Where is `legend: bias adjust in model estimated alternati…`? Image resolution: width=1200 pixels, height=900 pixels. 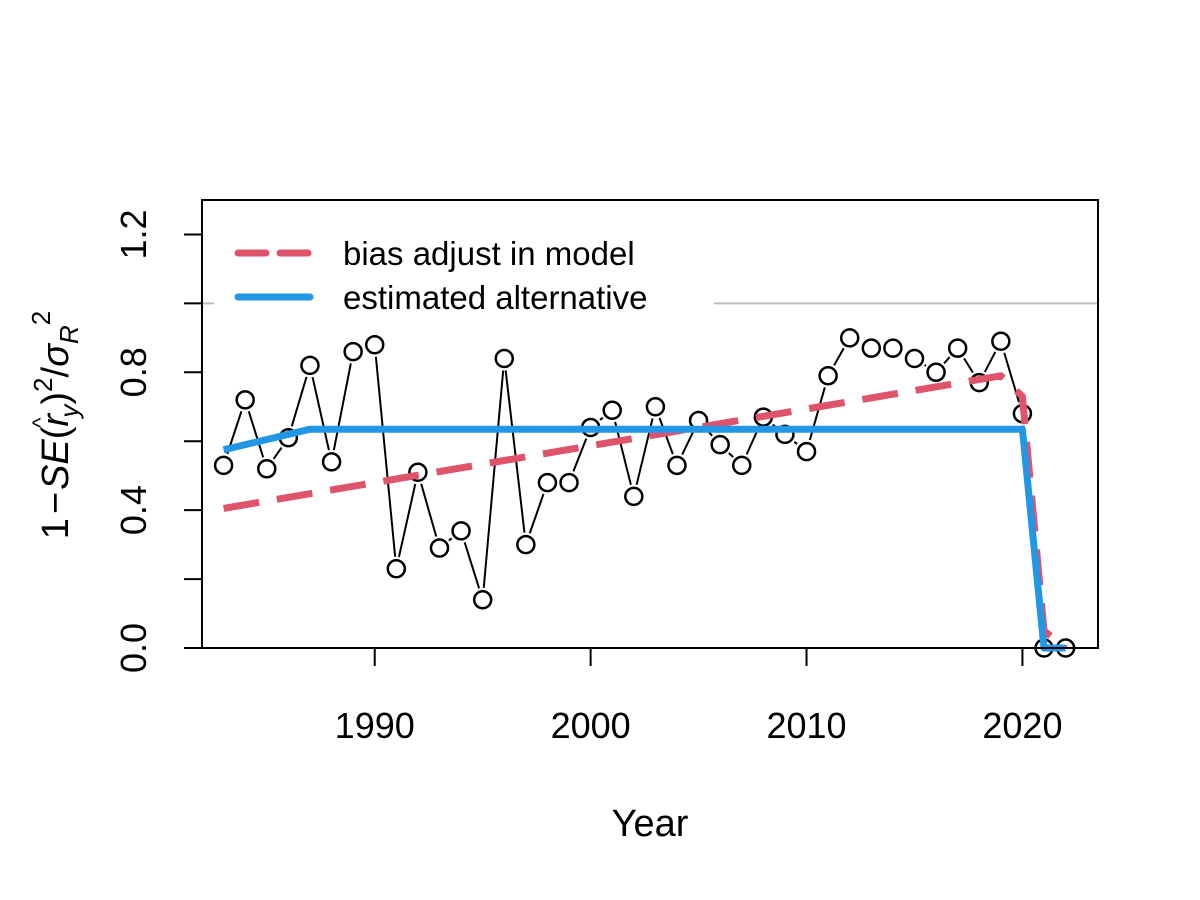 legend: bias adjust in model estimated alternati… is located at coordinates (464, 271).